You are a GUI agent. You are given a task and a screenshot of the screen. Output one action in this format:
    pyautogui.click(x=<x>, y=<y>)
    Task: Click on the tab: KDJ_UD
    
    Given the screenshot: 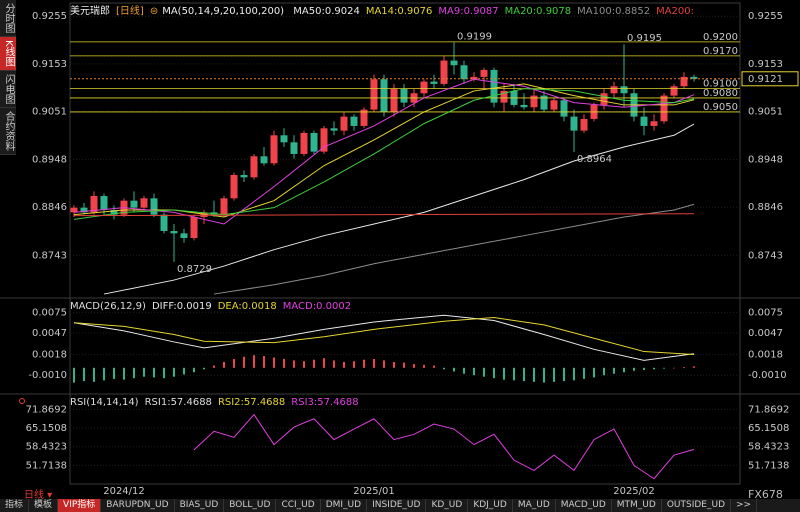 What is the action you would take?
    pyautogui.click(x=490, y=505)
    